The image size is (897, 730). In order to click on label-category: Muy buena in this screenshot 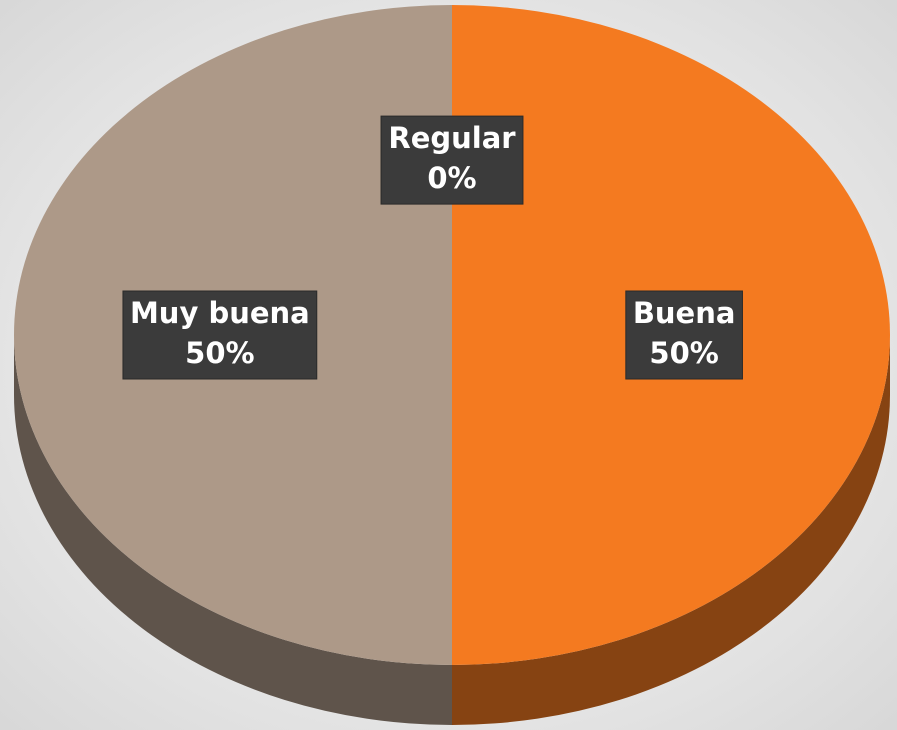, I will do `click(220, 313)`.